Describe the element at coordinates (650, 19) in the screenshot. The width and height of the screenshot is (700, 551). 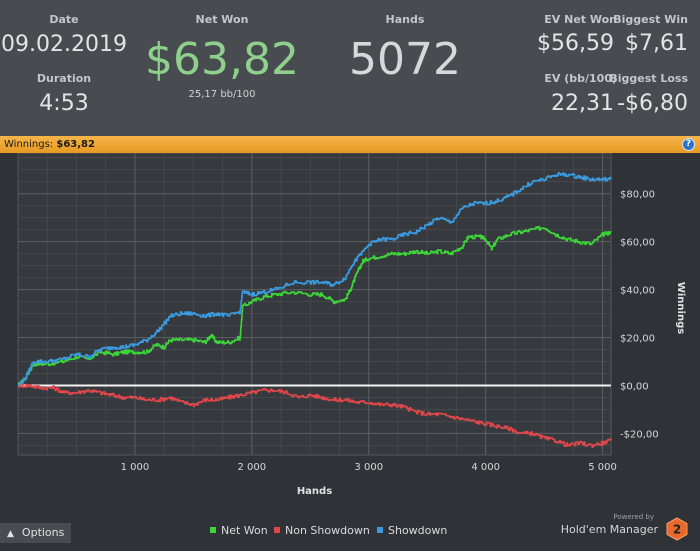
I see `biggest-win-label: Biggest Win` at that location.